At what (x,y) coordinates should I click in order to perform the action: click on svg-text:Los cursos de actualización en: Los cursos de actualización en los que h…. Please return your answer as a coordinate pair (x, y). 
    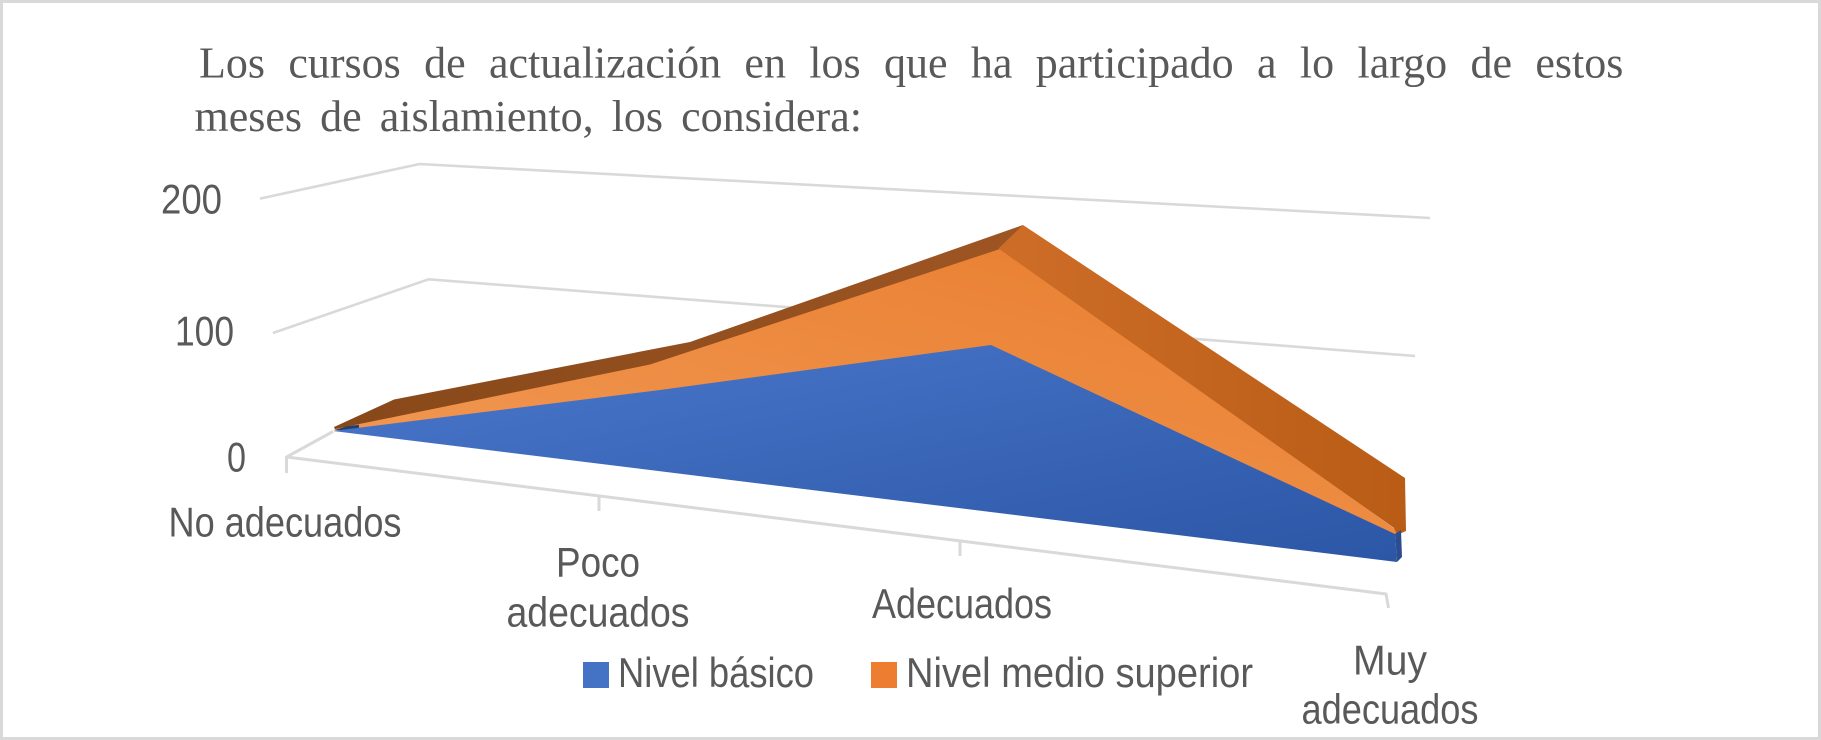
    Looking at the image, I should click on (911, 63).